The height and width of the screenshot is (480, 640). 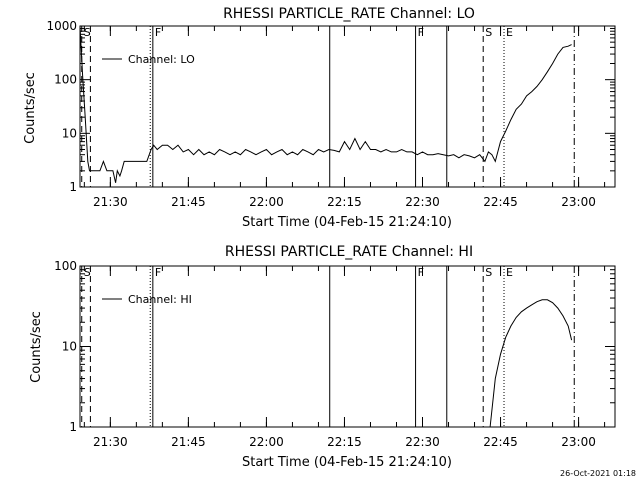 I want to click on chart-title: RHESSI PARTICLE_RATE Channel: HI, so click(x=349, y=252).